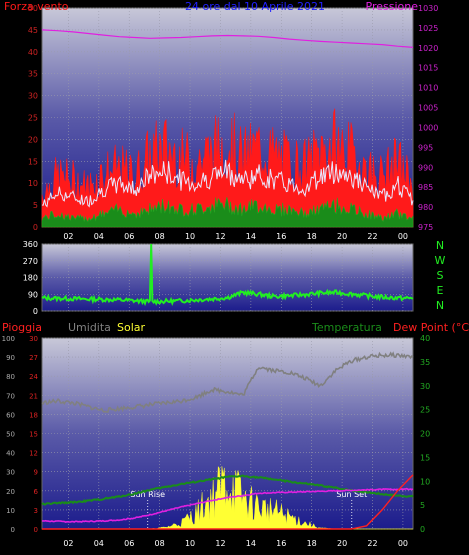 The image size is (469, 555). Describe the element at coordinates (227, 183) in the screenshot. I see `wind-average-series` at that location.